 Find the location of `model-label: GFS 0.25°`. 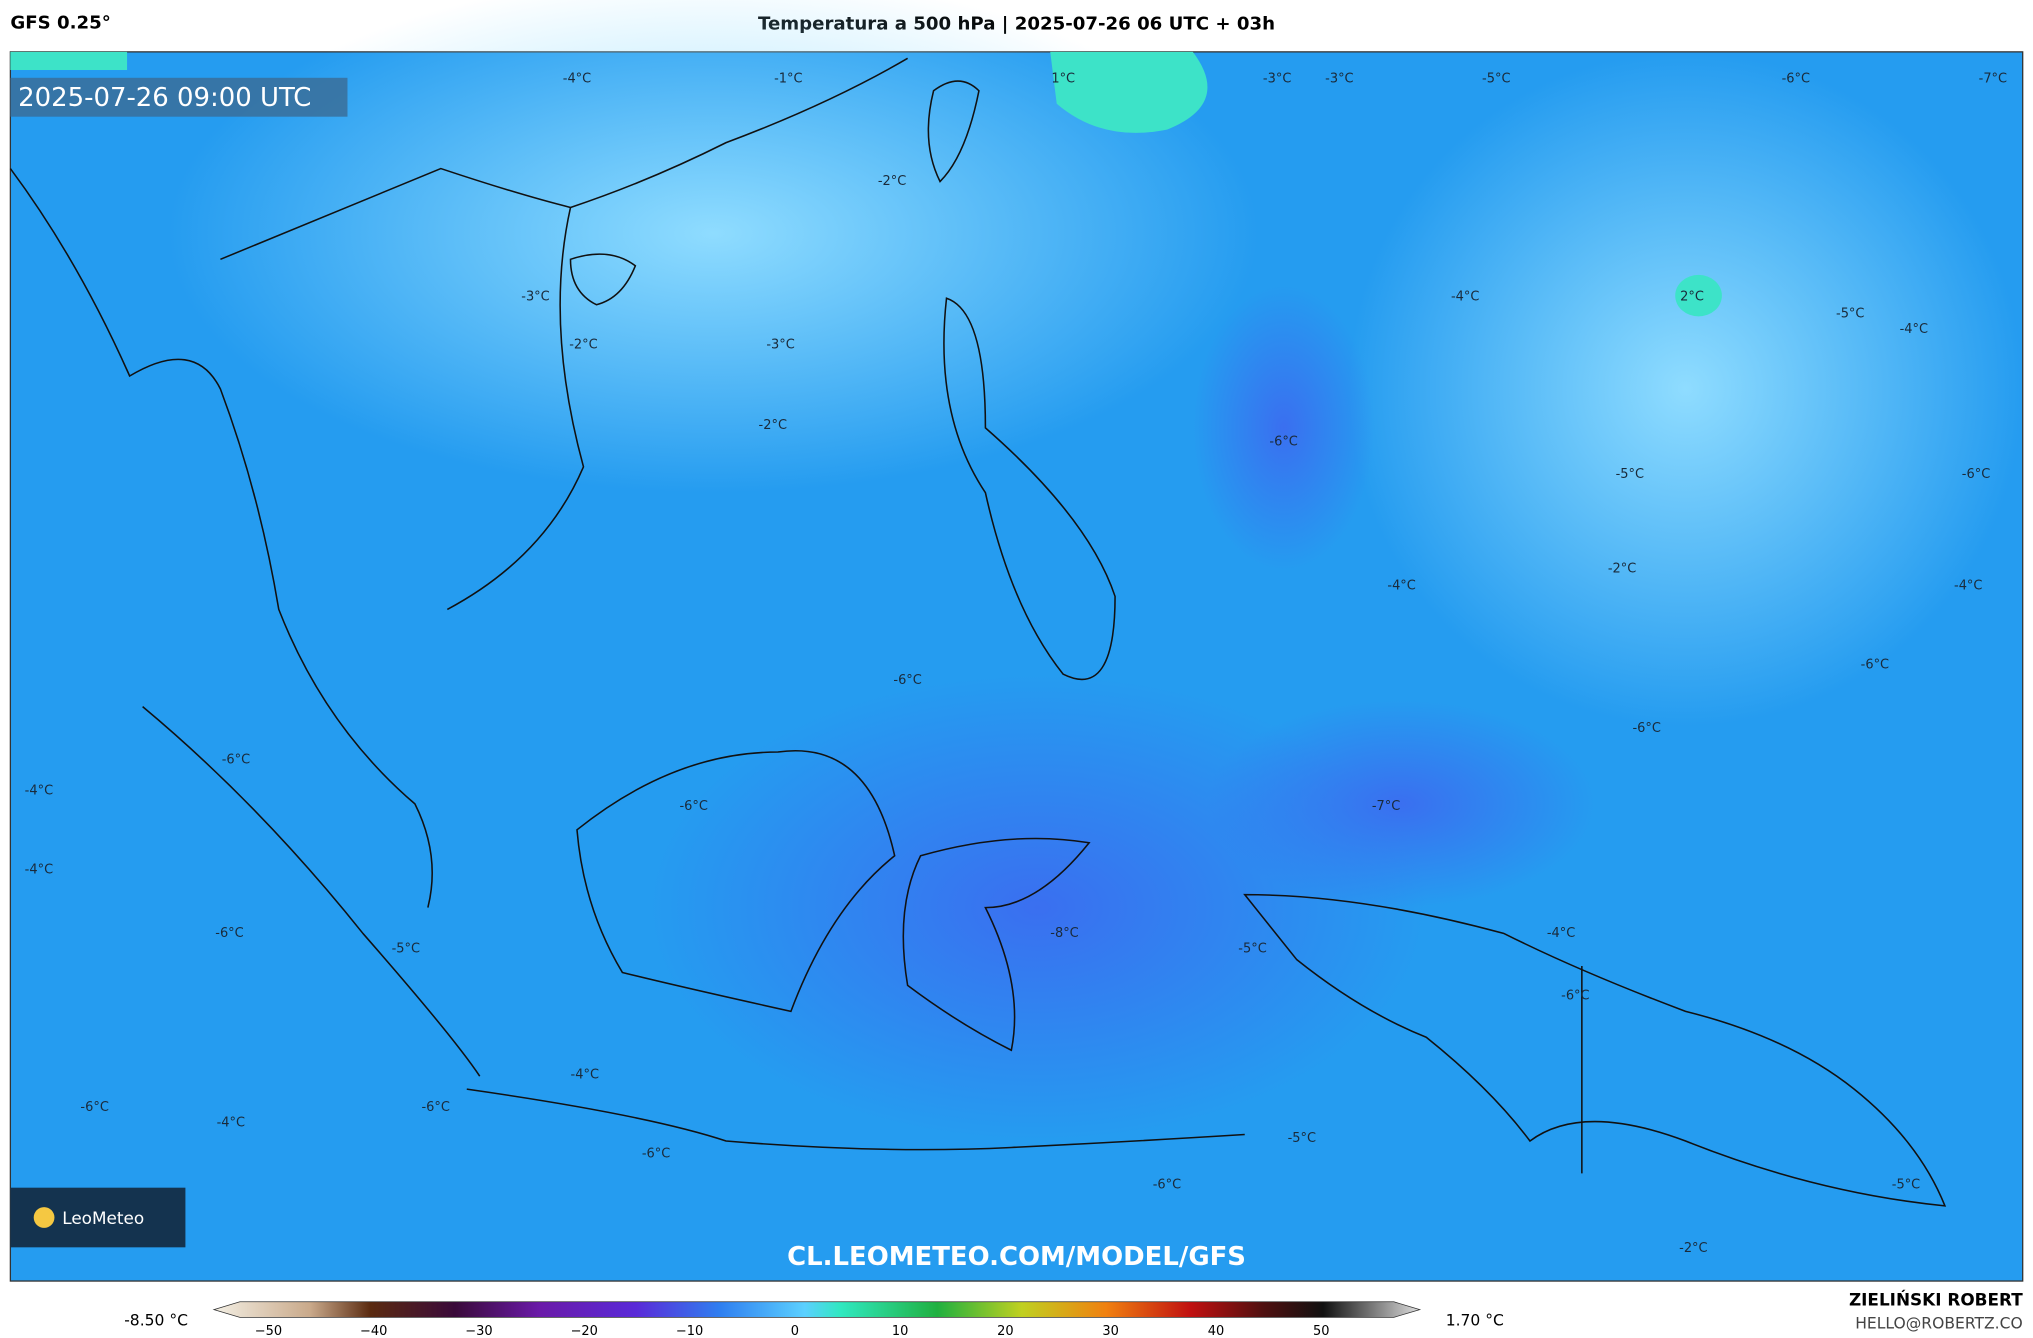

model-label: GFS 0.25° is located at coordinates (60, 22).